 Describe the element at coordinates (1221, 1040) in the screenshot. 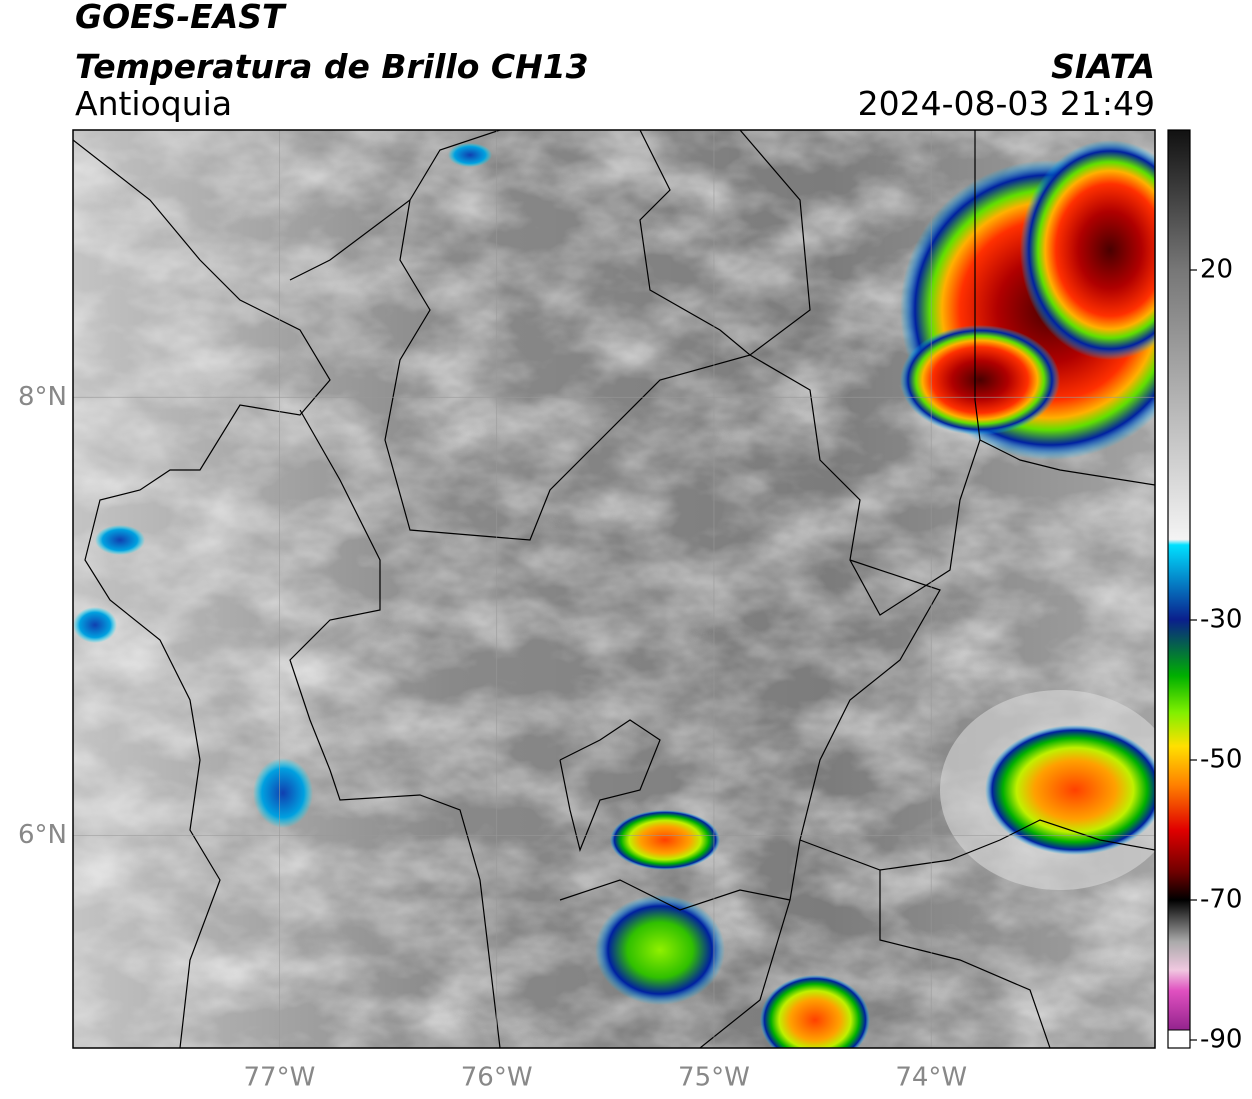

I see `colorbar-tick-label: -90` at that location.